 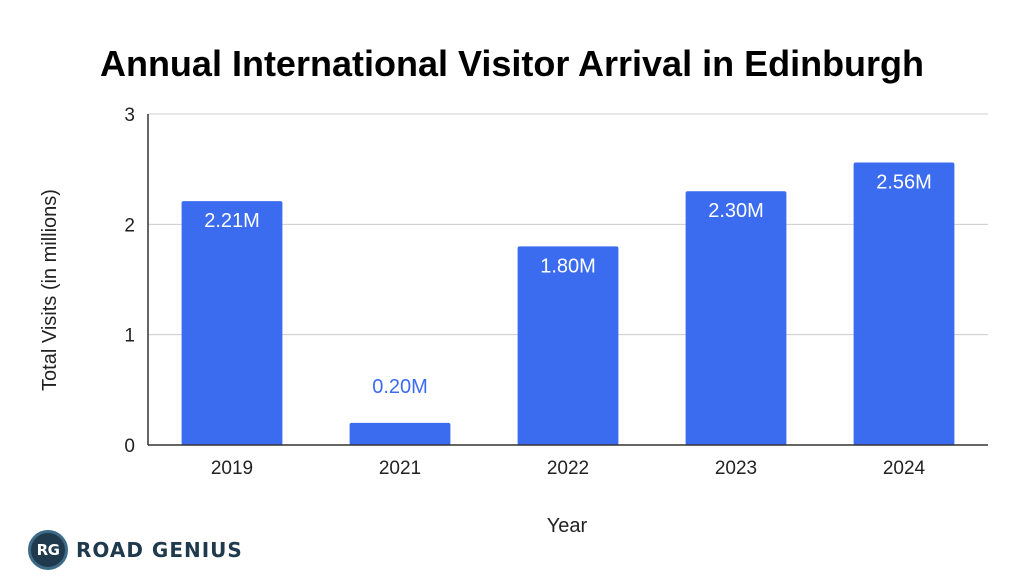 I want to click on x-axis-label: Year, so click(x=567, y=526).